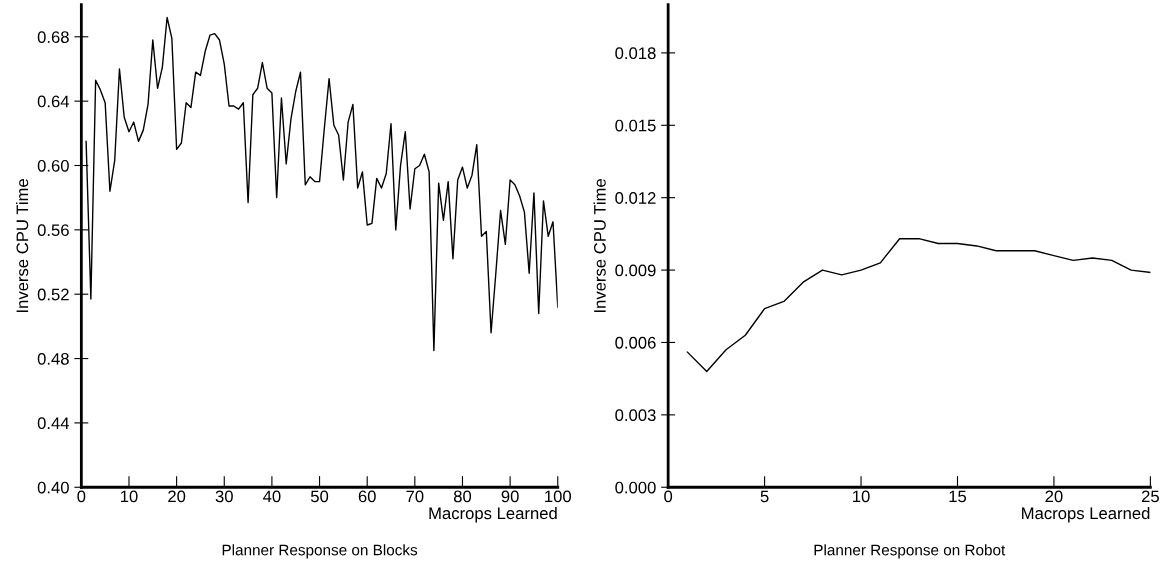 This screenshot has width=1162, height=578. I want to click on y-tick-label: 0.003, so click(635, 415).